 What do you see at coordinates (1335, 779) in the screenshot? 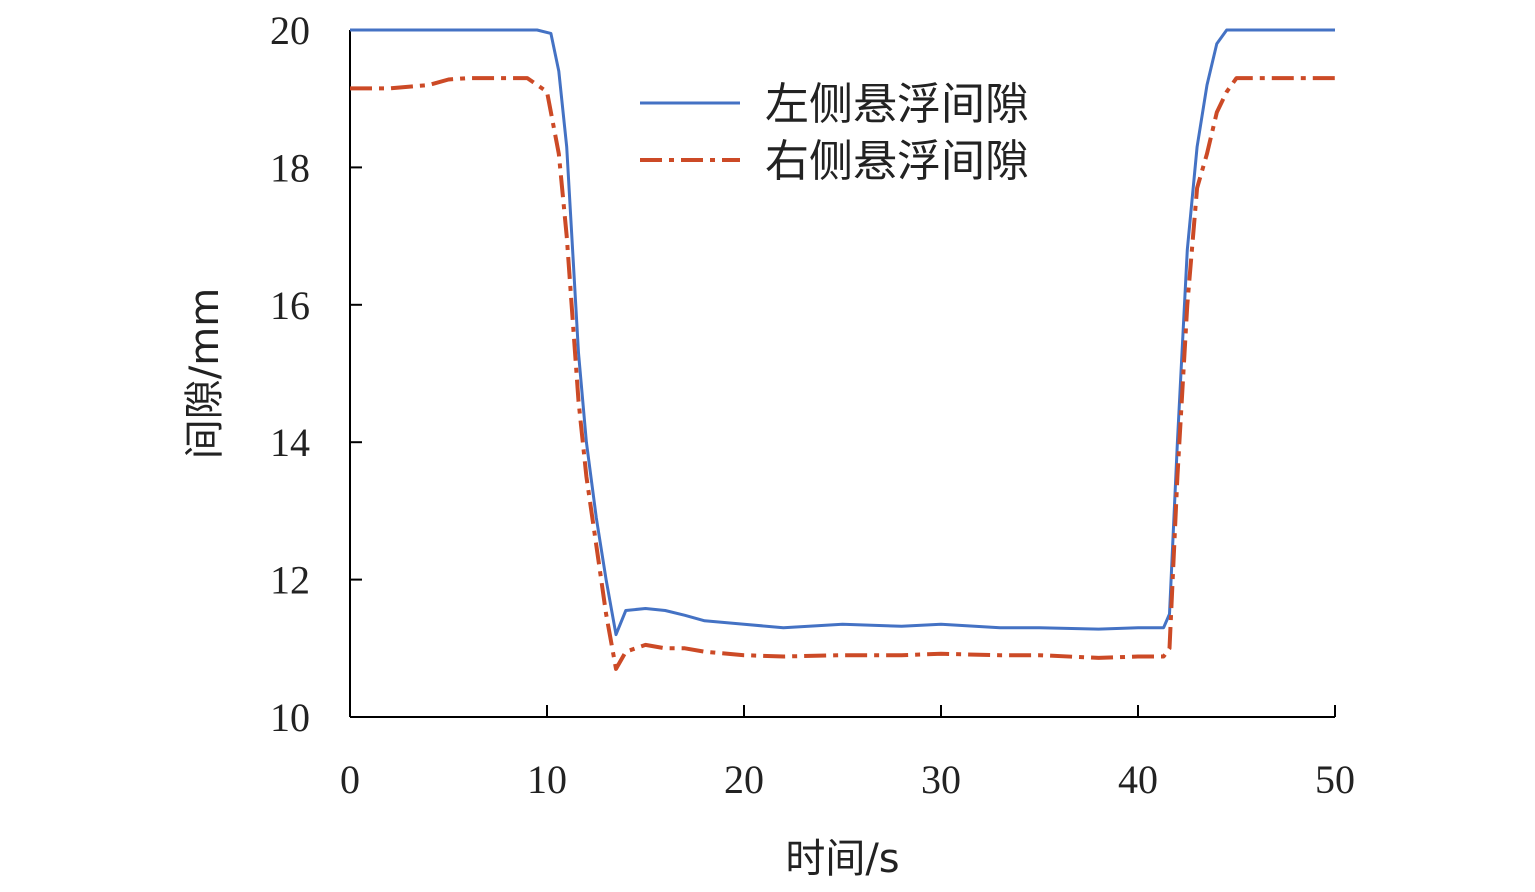
I see `x-tick-label: 50` at bounding box center [1335, 779].